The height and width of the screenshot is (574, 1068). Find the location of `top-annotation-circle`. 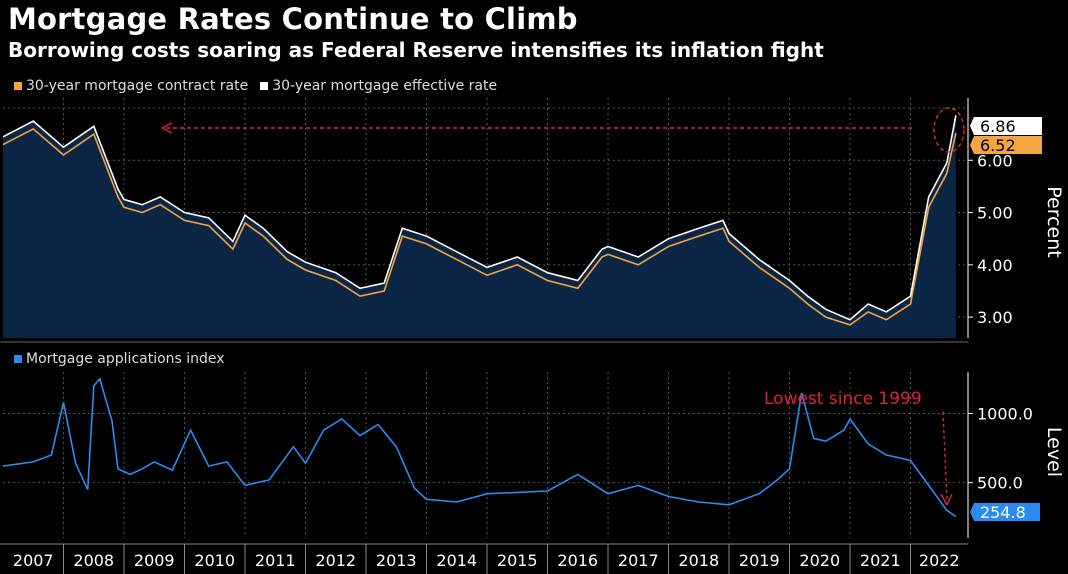

top-annotation-circle is located at coordinates (949, 130).